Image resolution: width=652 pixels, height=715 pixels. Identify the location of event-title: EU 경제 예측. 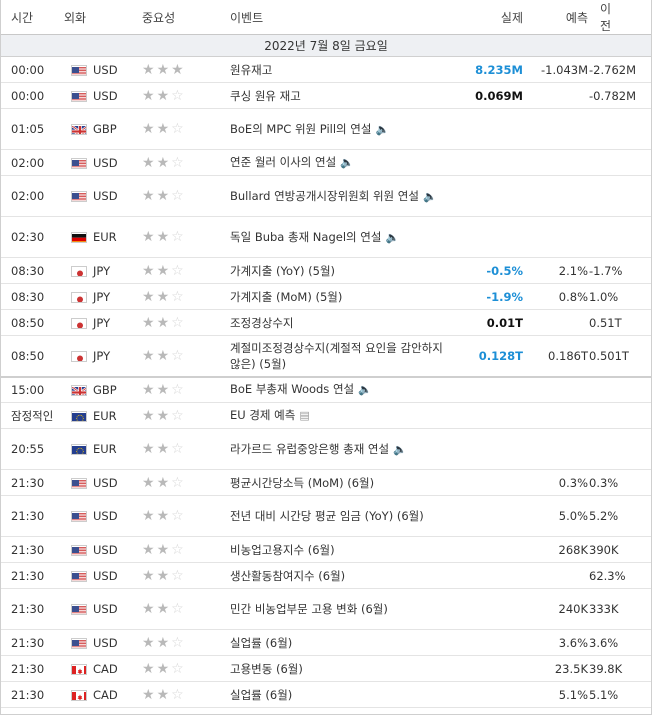
(263, 415).